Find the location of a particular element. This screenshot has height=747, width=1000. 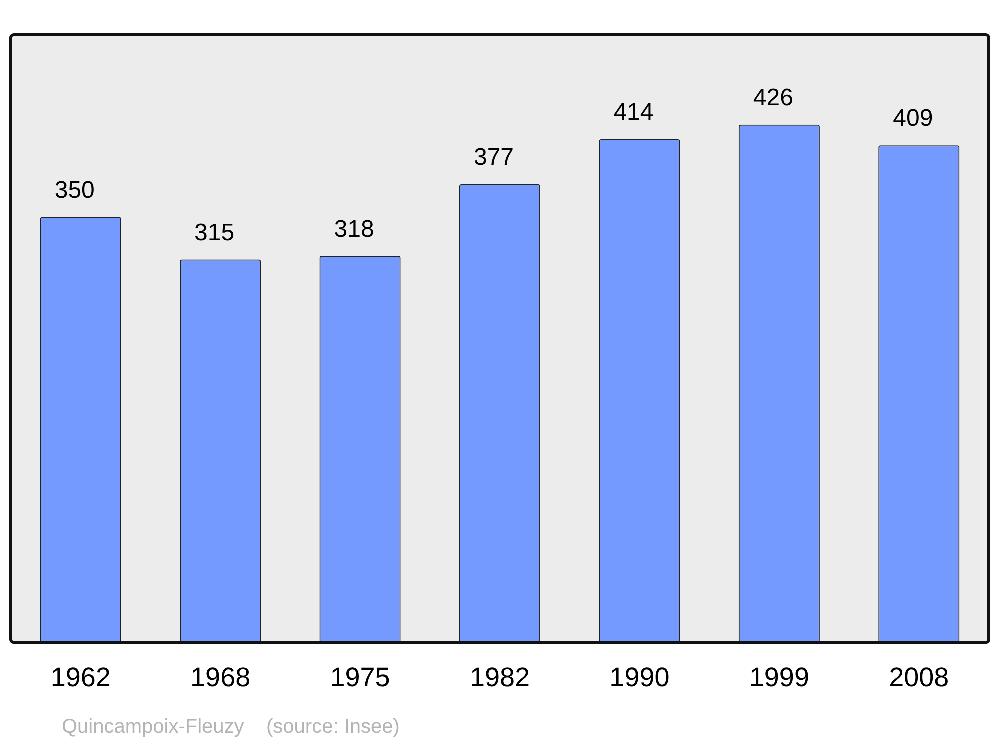

data-label: 377 is located at coordinates (494, 158).